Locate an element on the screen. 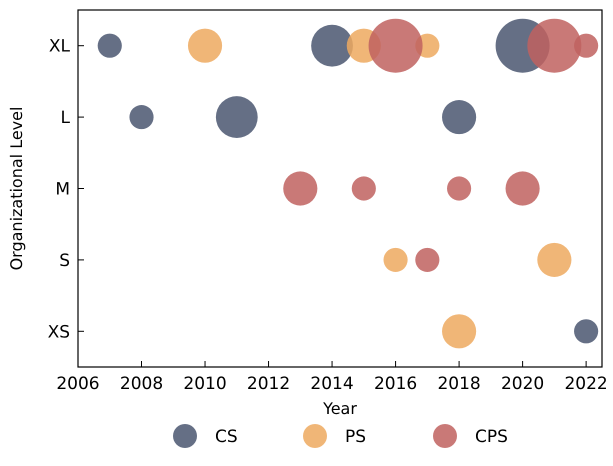  x-tick-label: 2008 is located at coordinates (142, 384).